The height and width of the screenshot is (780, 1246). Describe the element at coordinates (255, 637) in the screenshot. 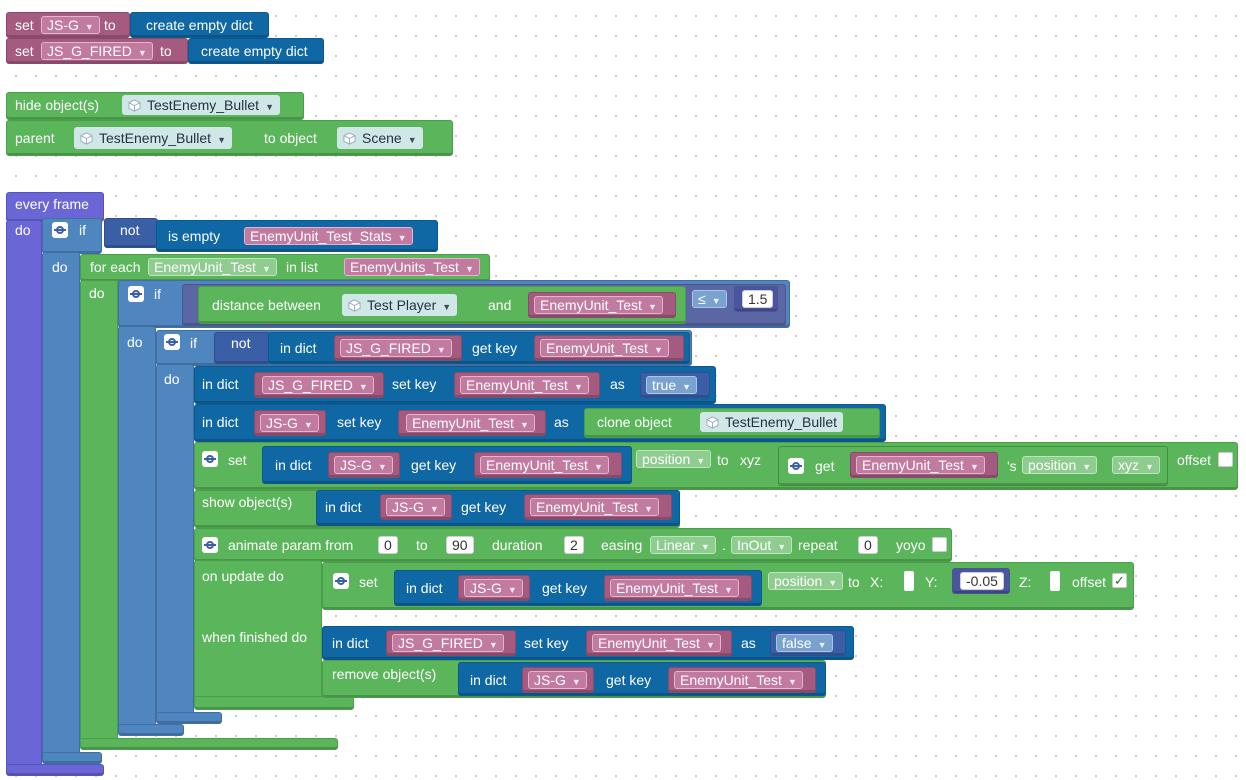

I see `when-finished-label: when finished do` at that location.